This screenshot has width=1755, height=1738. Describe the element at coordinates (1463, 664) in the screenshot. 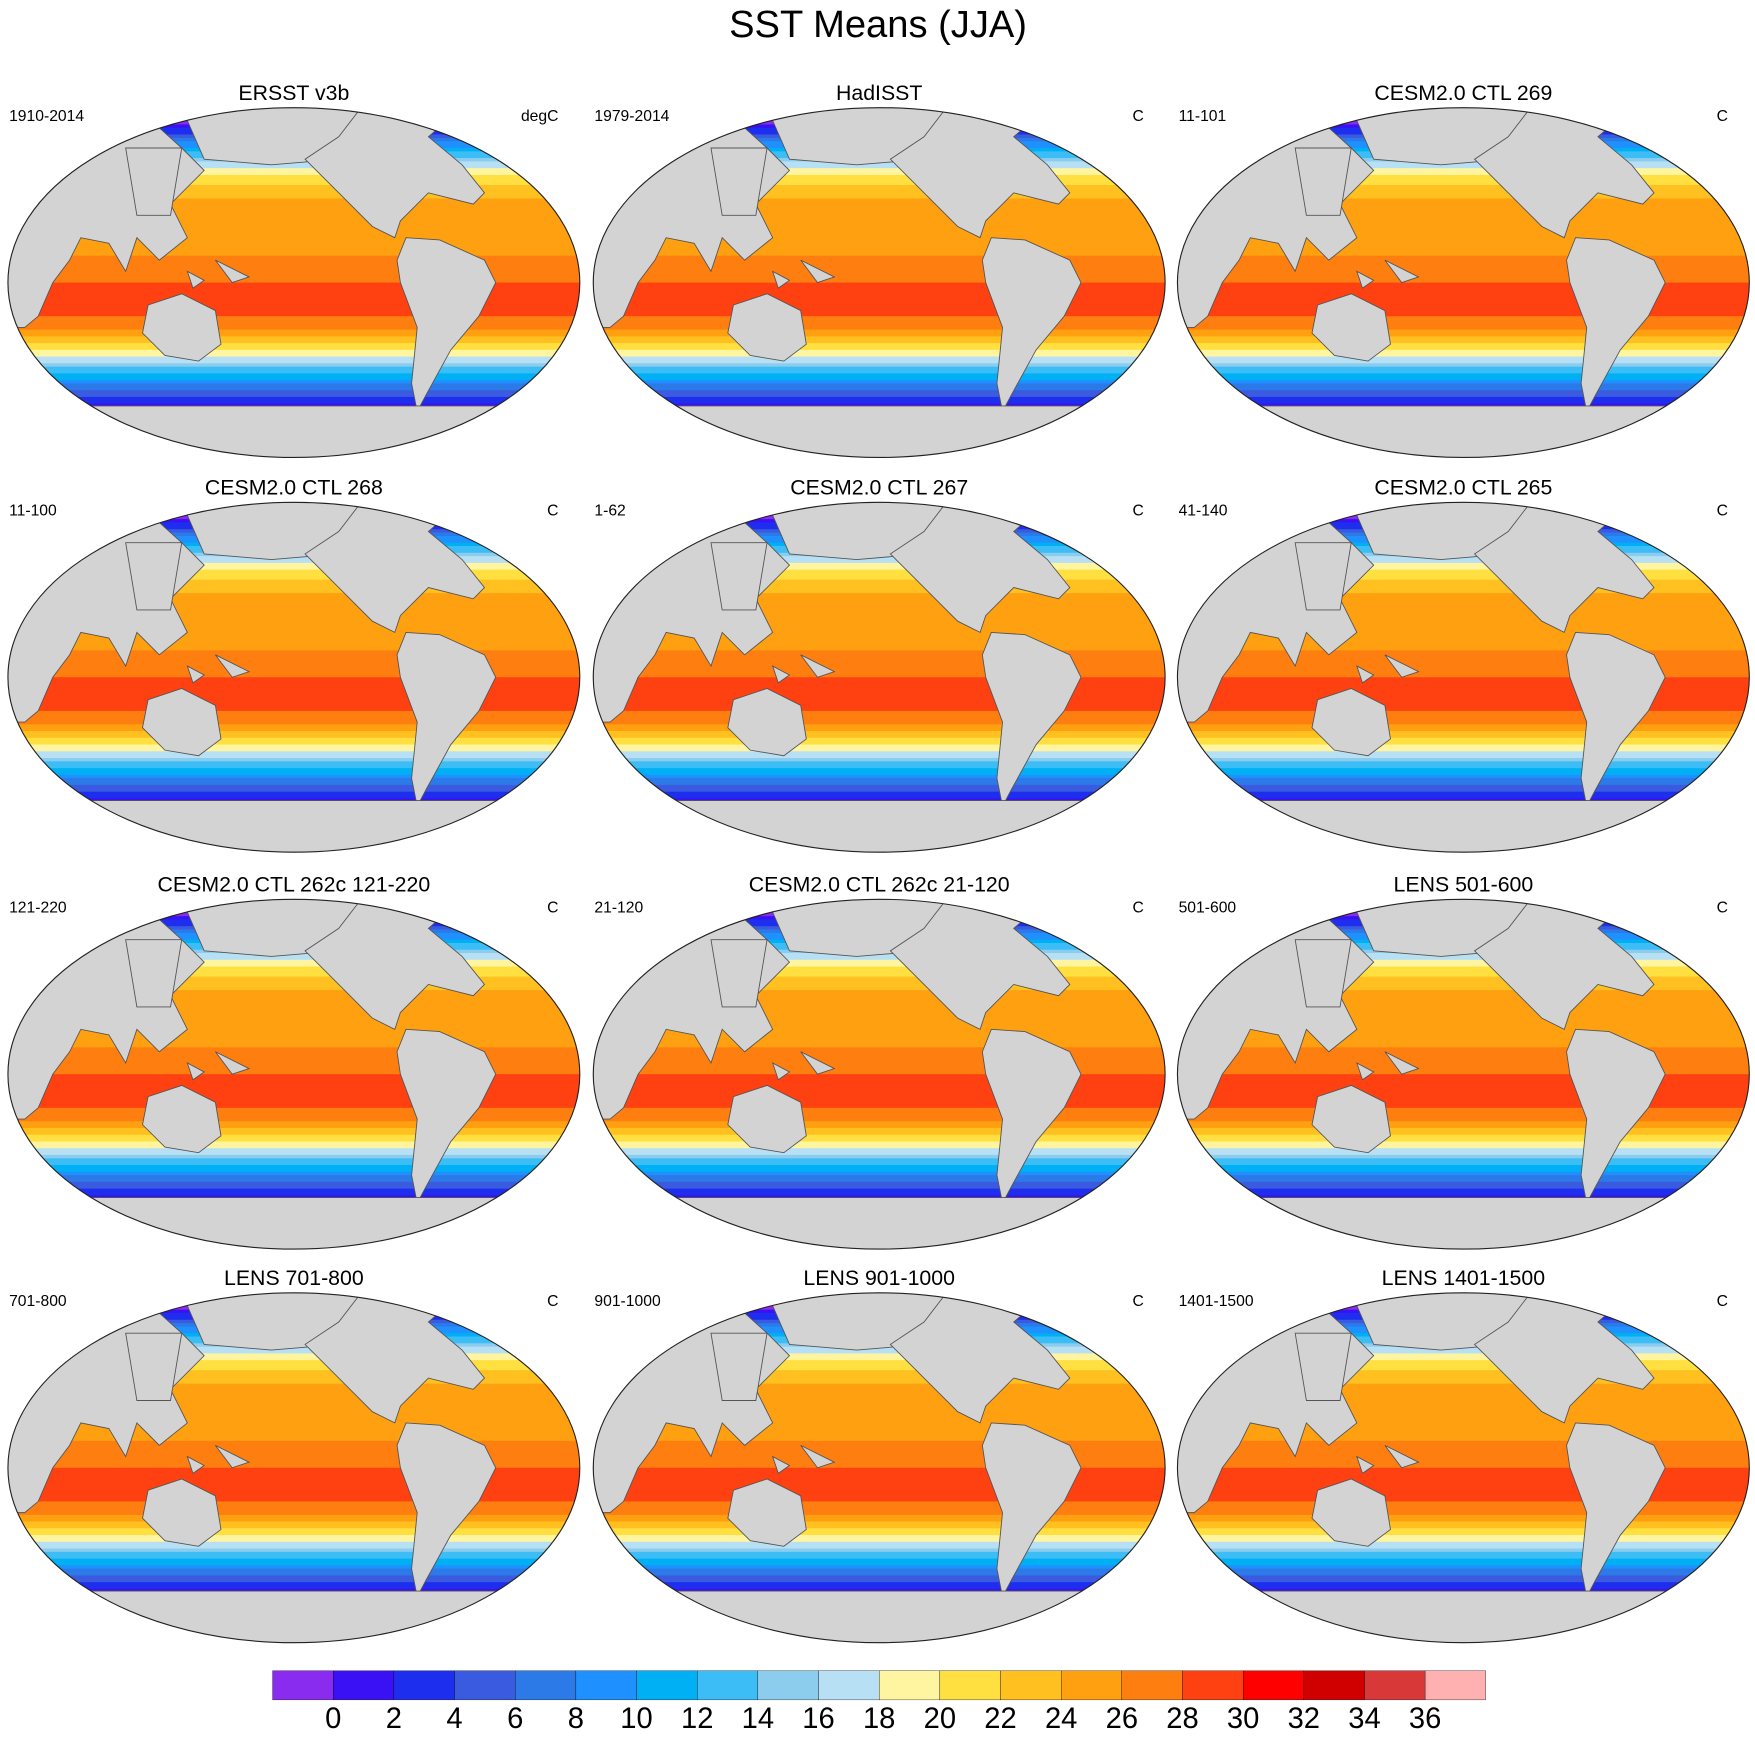

I see `map-panel: CESM2.0 CTL 265 41-140 C` at that location.